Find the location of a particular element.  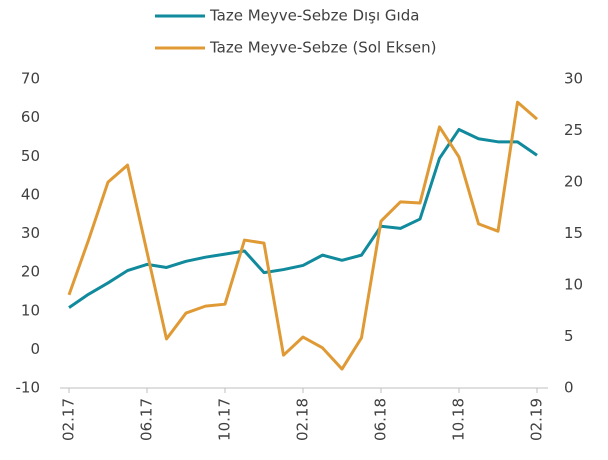

x-tick-label: 02.19 is located at coordinates (537, 419).